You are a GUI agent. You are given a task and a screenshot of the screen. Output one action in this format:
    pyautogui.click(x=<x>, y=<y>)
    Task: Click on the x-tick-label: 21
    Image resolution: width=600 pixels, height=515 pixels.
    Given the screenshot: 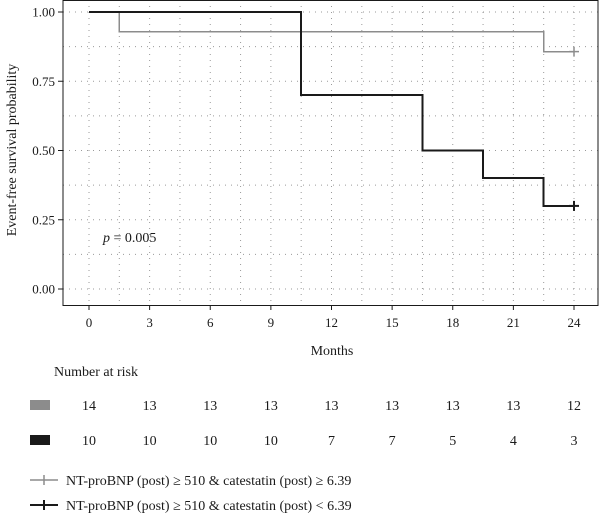 What is the action you would take?
    pyautogui.click(x=513, y=322)
    